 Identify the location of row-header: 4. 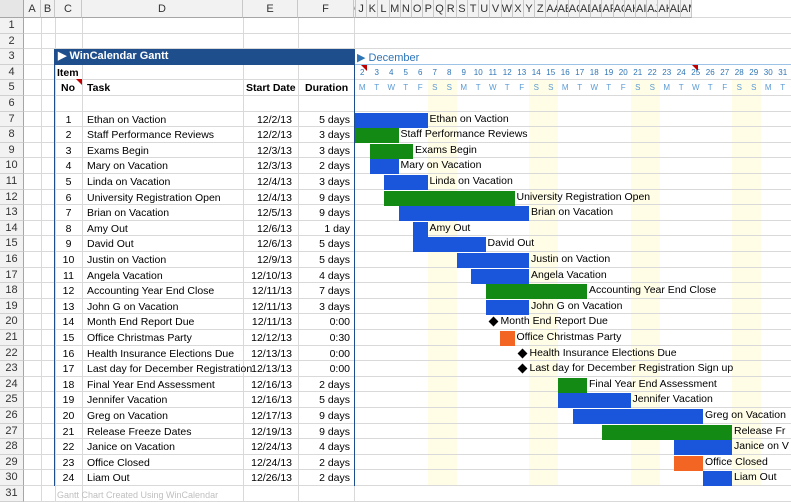
(12, 72).